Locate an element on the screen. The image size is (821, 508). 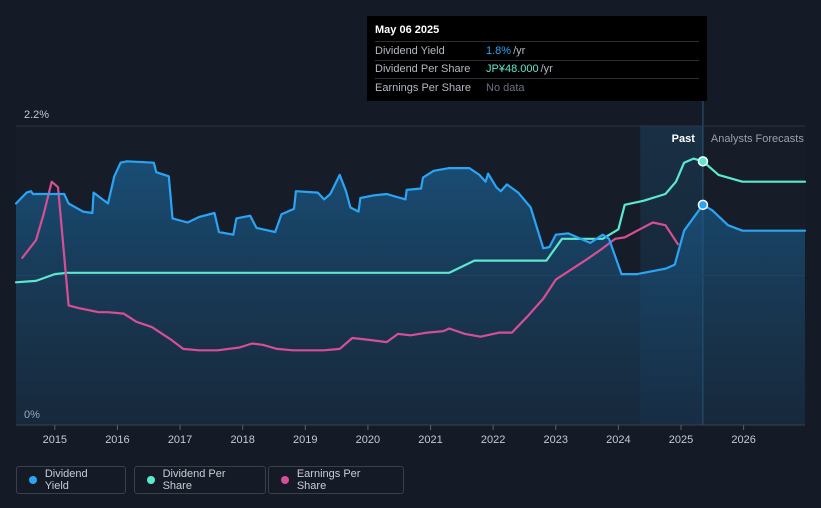
dividend-per-share-marker is located at coordinates (703, 161).